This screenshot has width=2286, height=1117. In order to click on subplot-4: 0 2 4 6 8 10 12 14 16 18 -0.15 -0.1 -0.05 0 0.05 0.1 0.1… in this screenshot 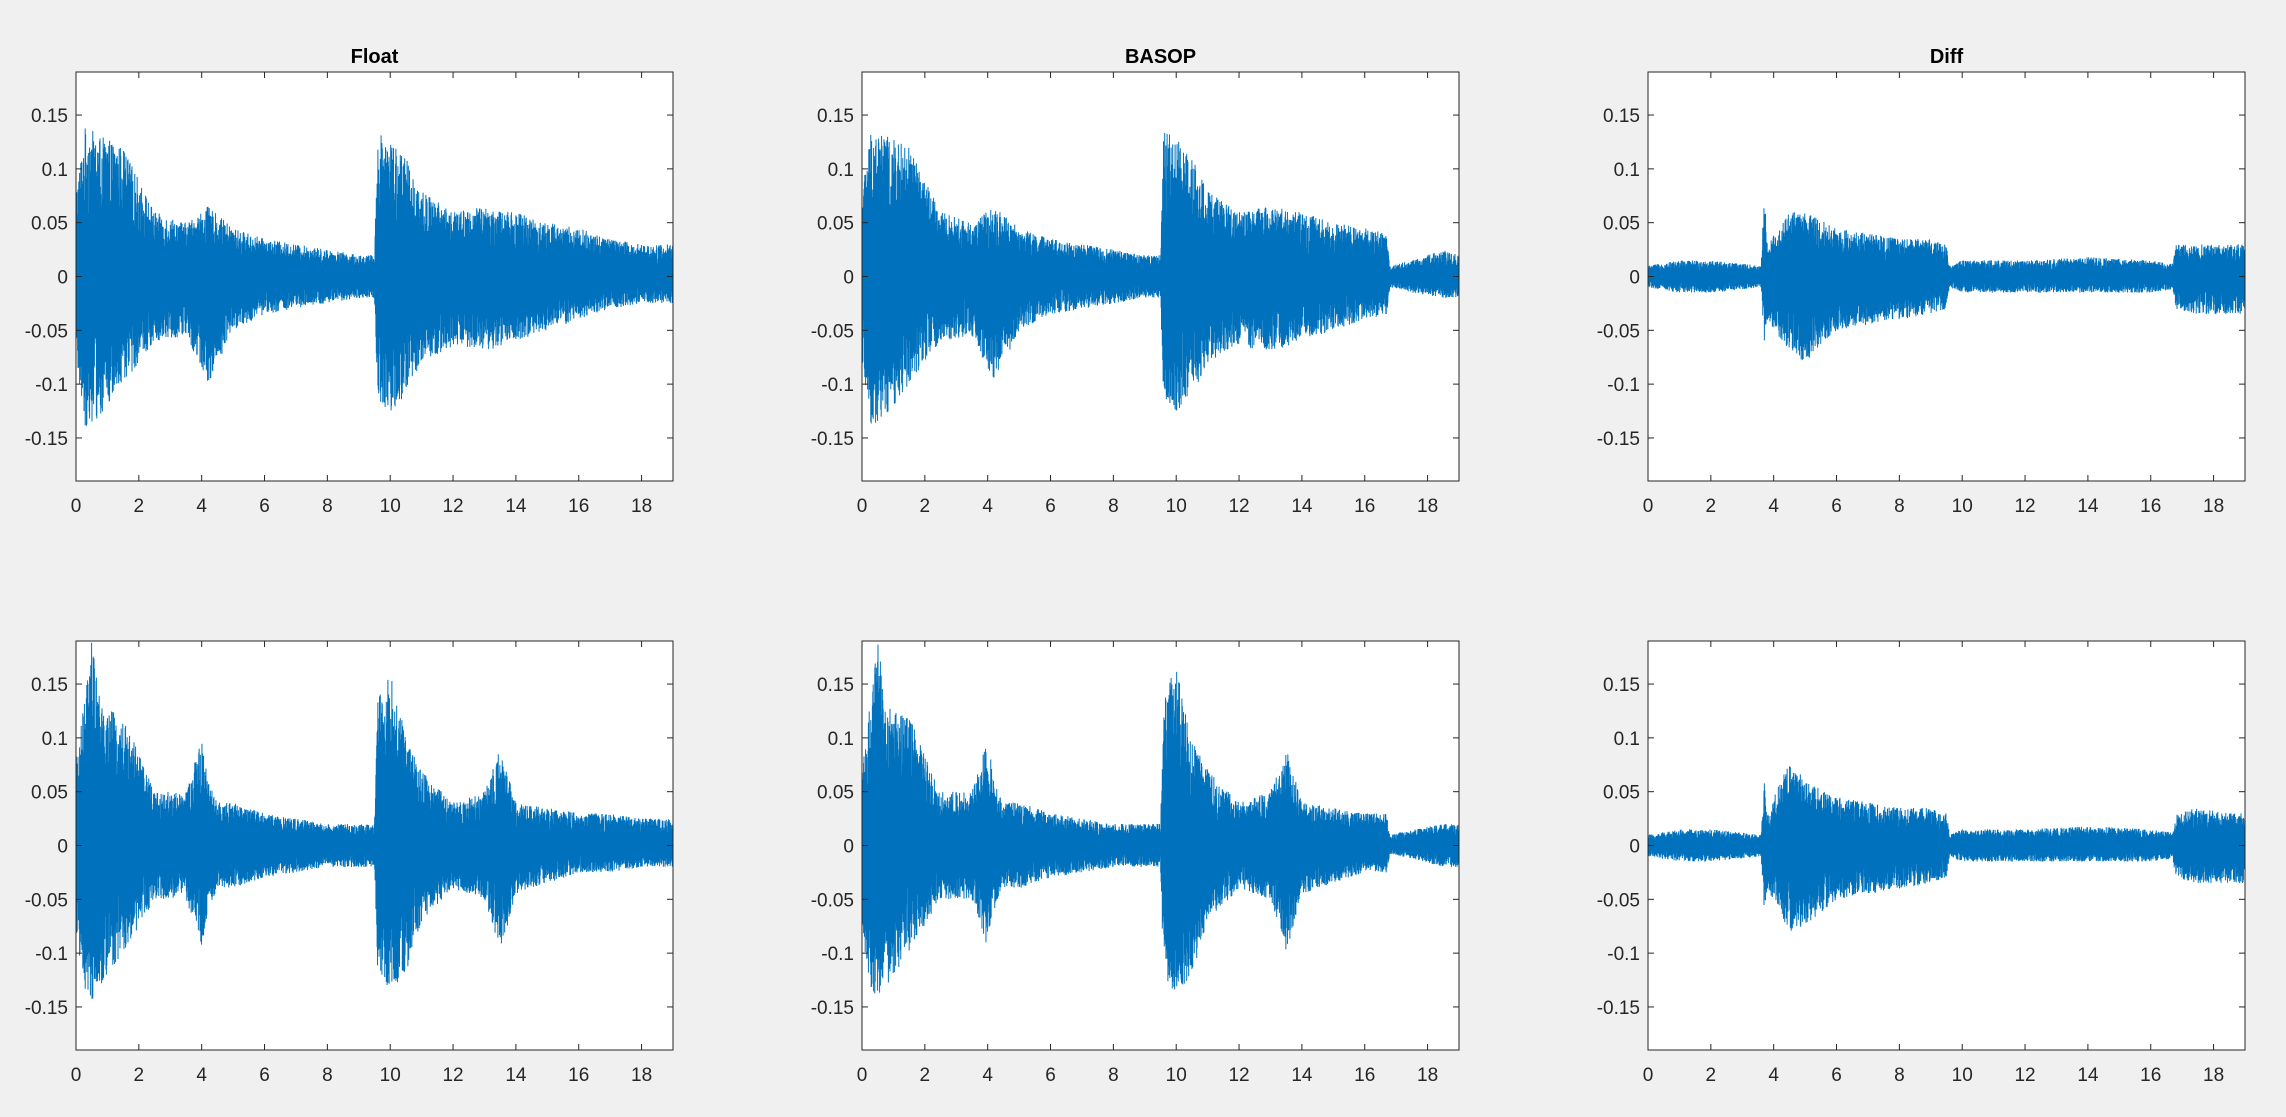, I will do `click(349, 863)`.